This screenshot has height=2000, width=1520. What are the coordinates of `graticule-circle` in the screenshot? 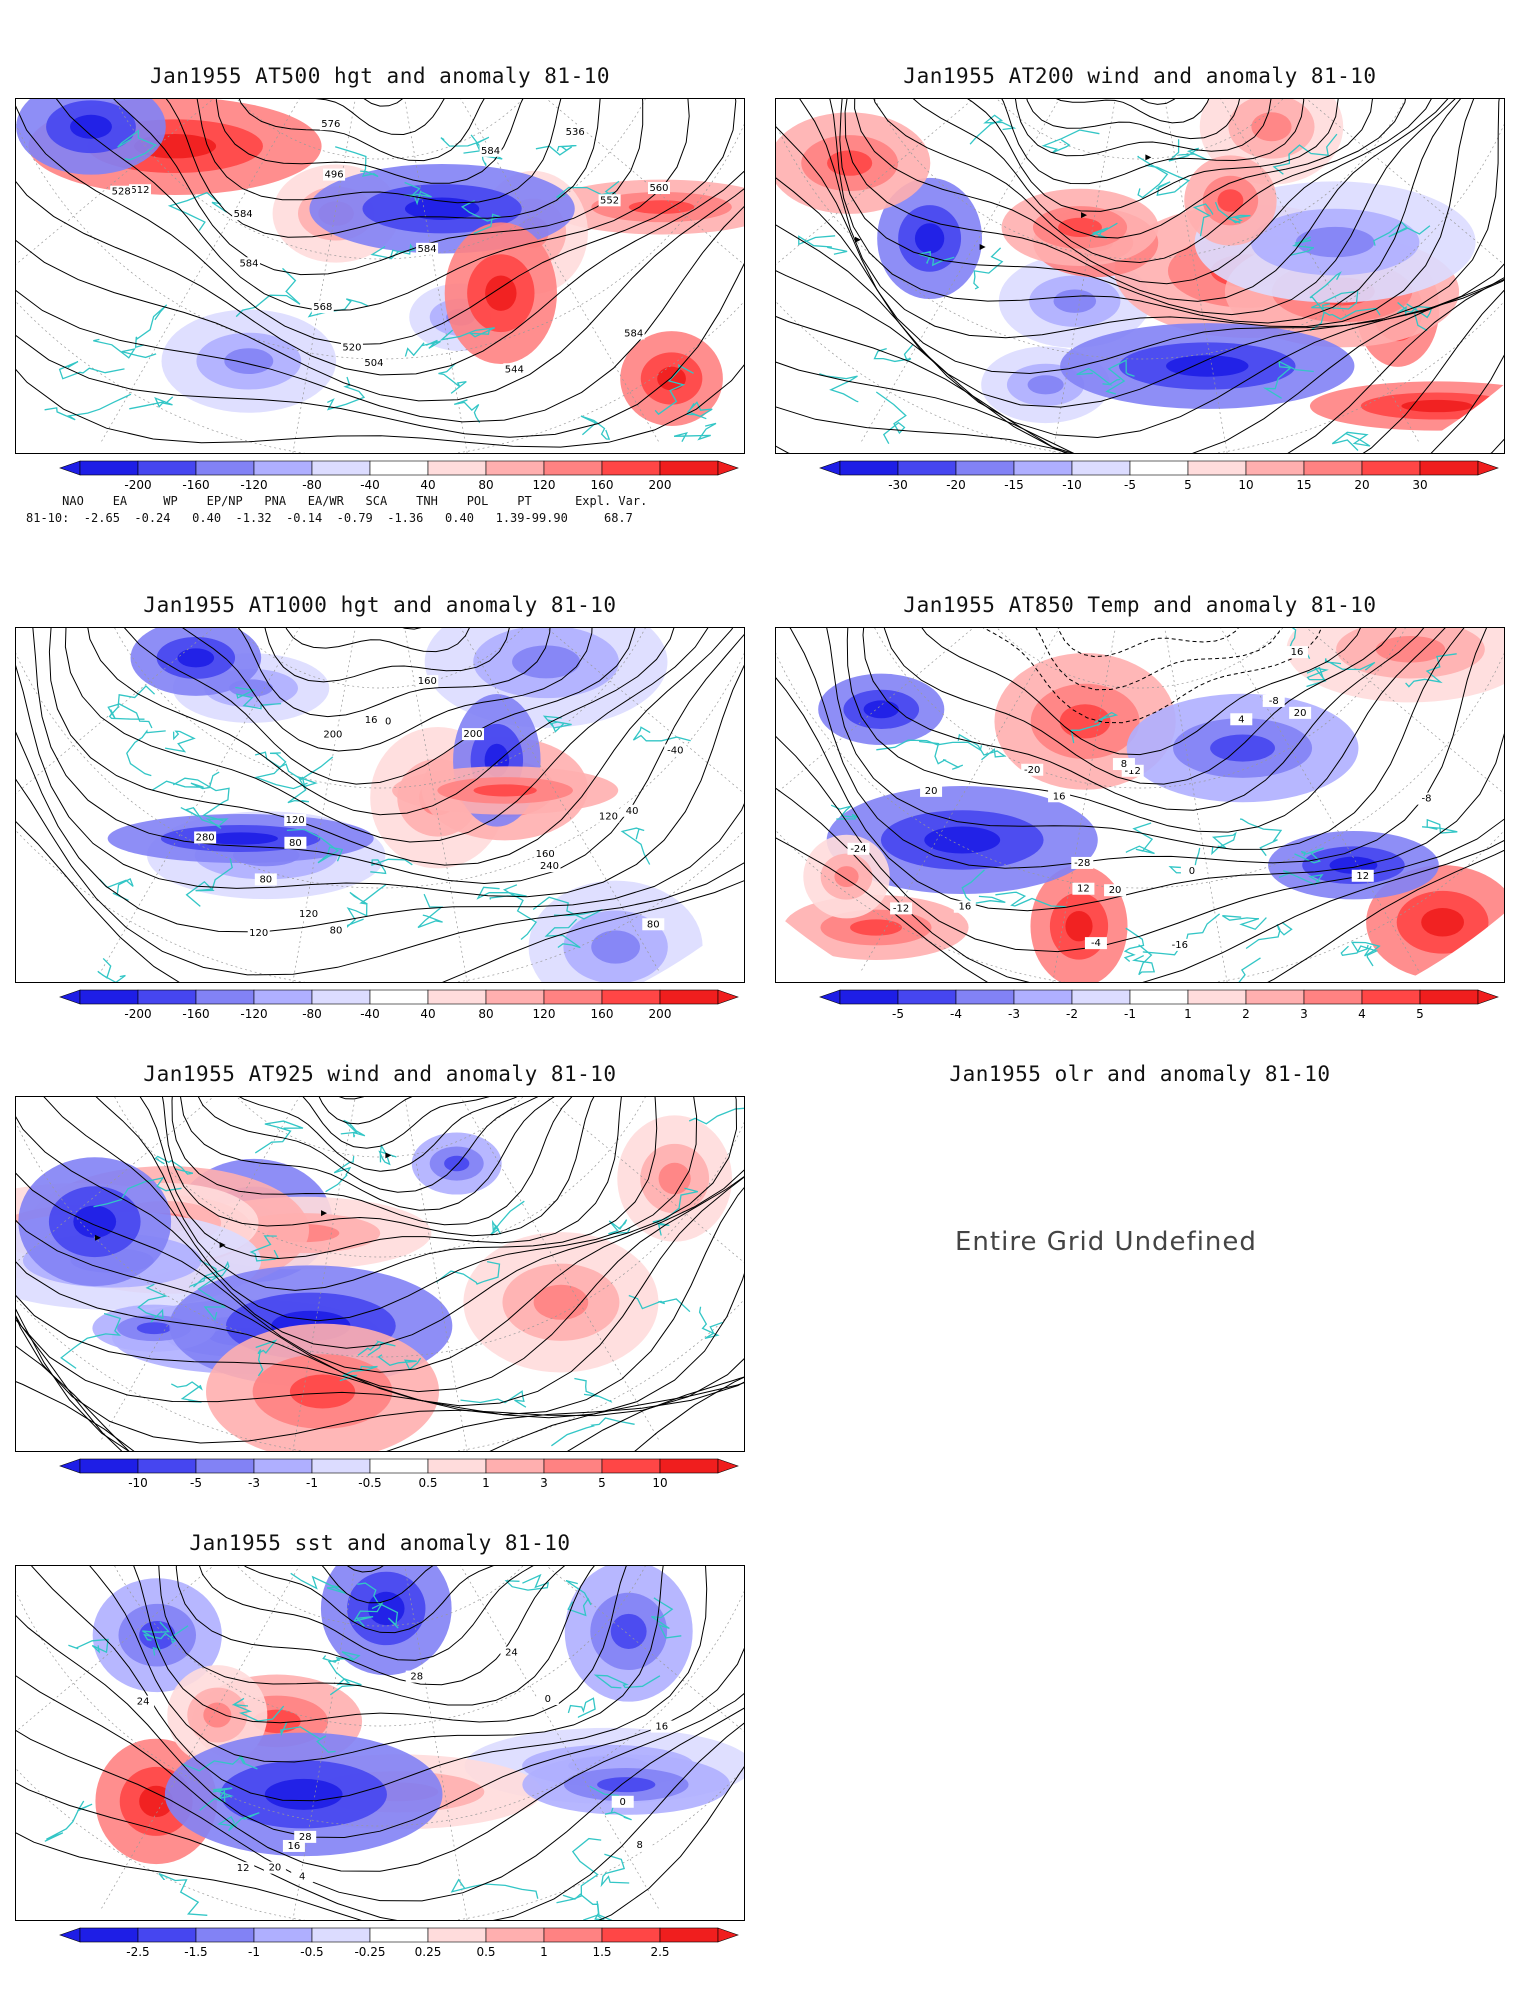 It's located at (1140, 708).